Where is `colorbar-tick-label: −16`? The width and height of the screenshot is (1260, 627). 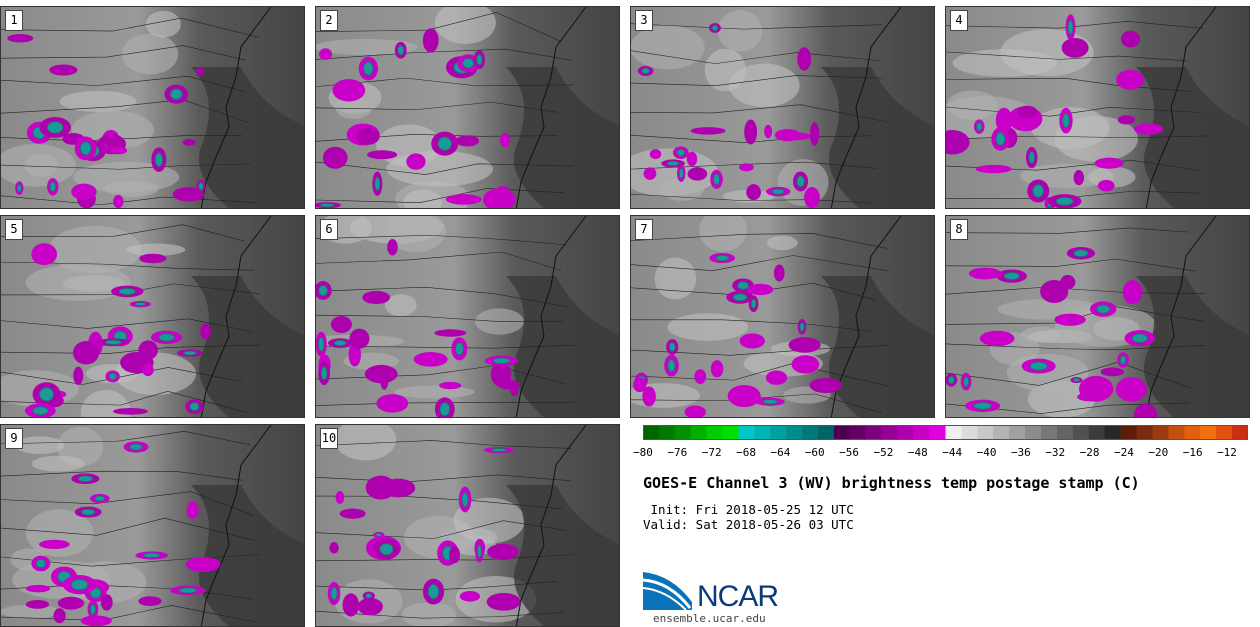
colorbar-tick-label: −16 is located at coordinates (1192, 452).